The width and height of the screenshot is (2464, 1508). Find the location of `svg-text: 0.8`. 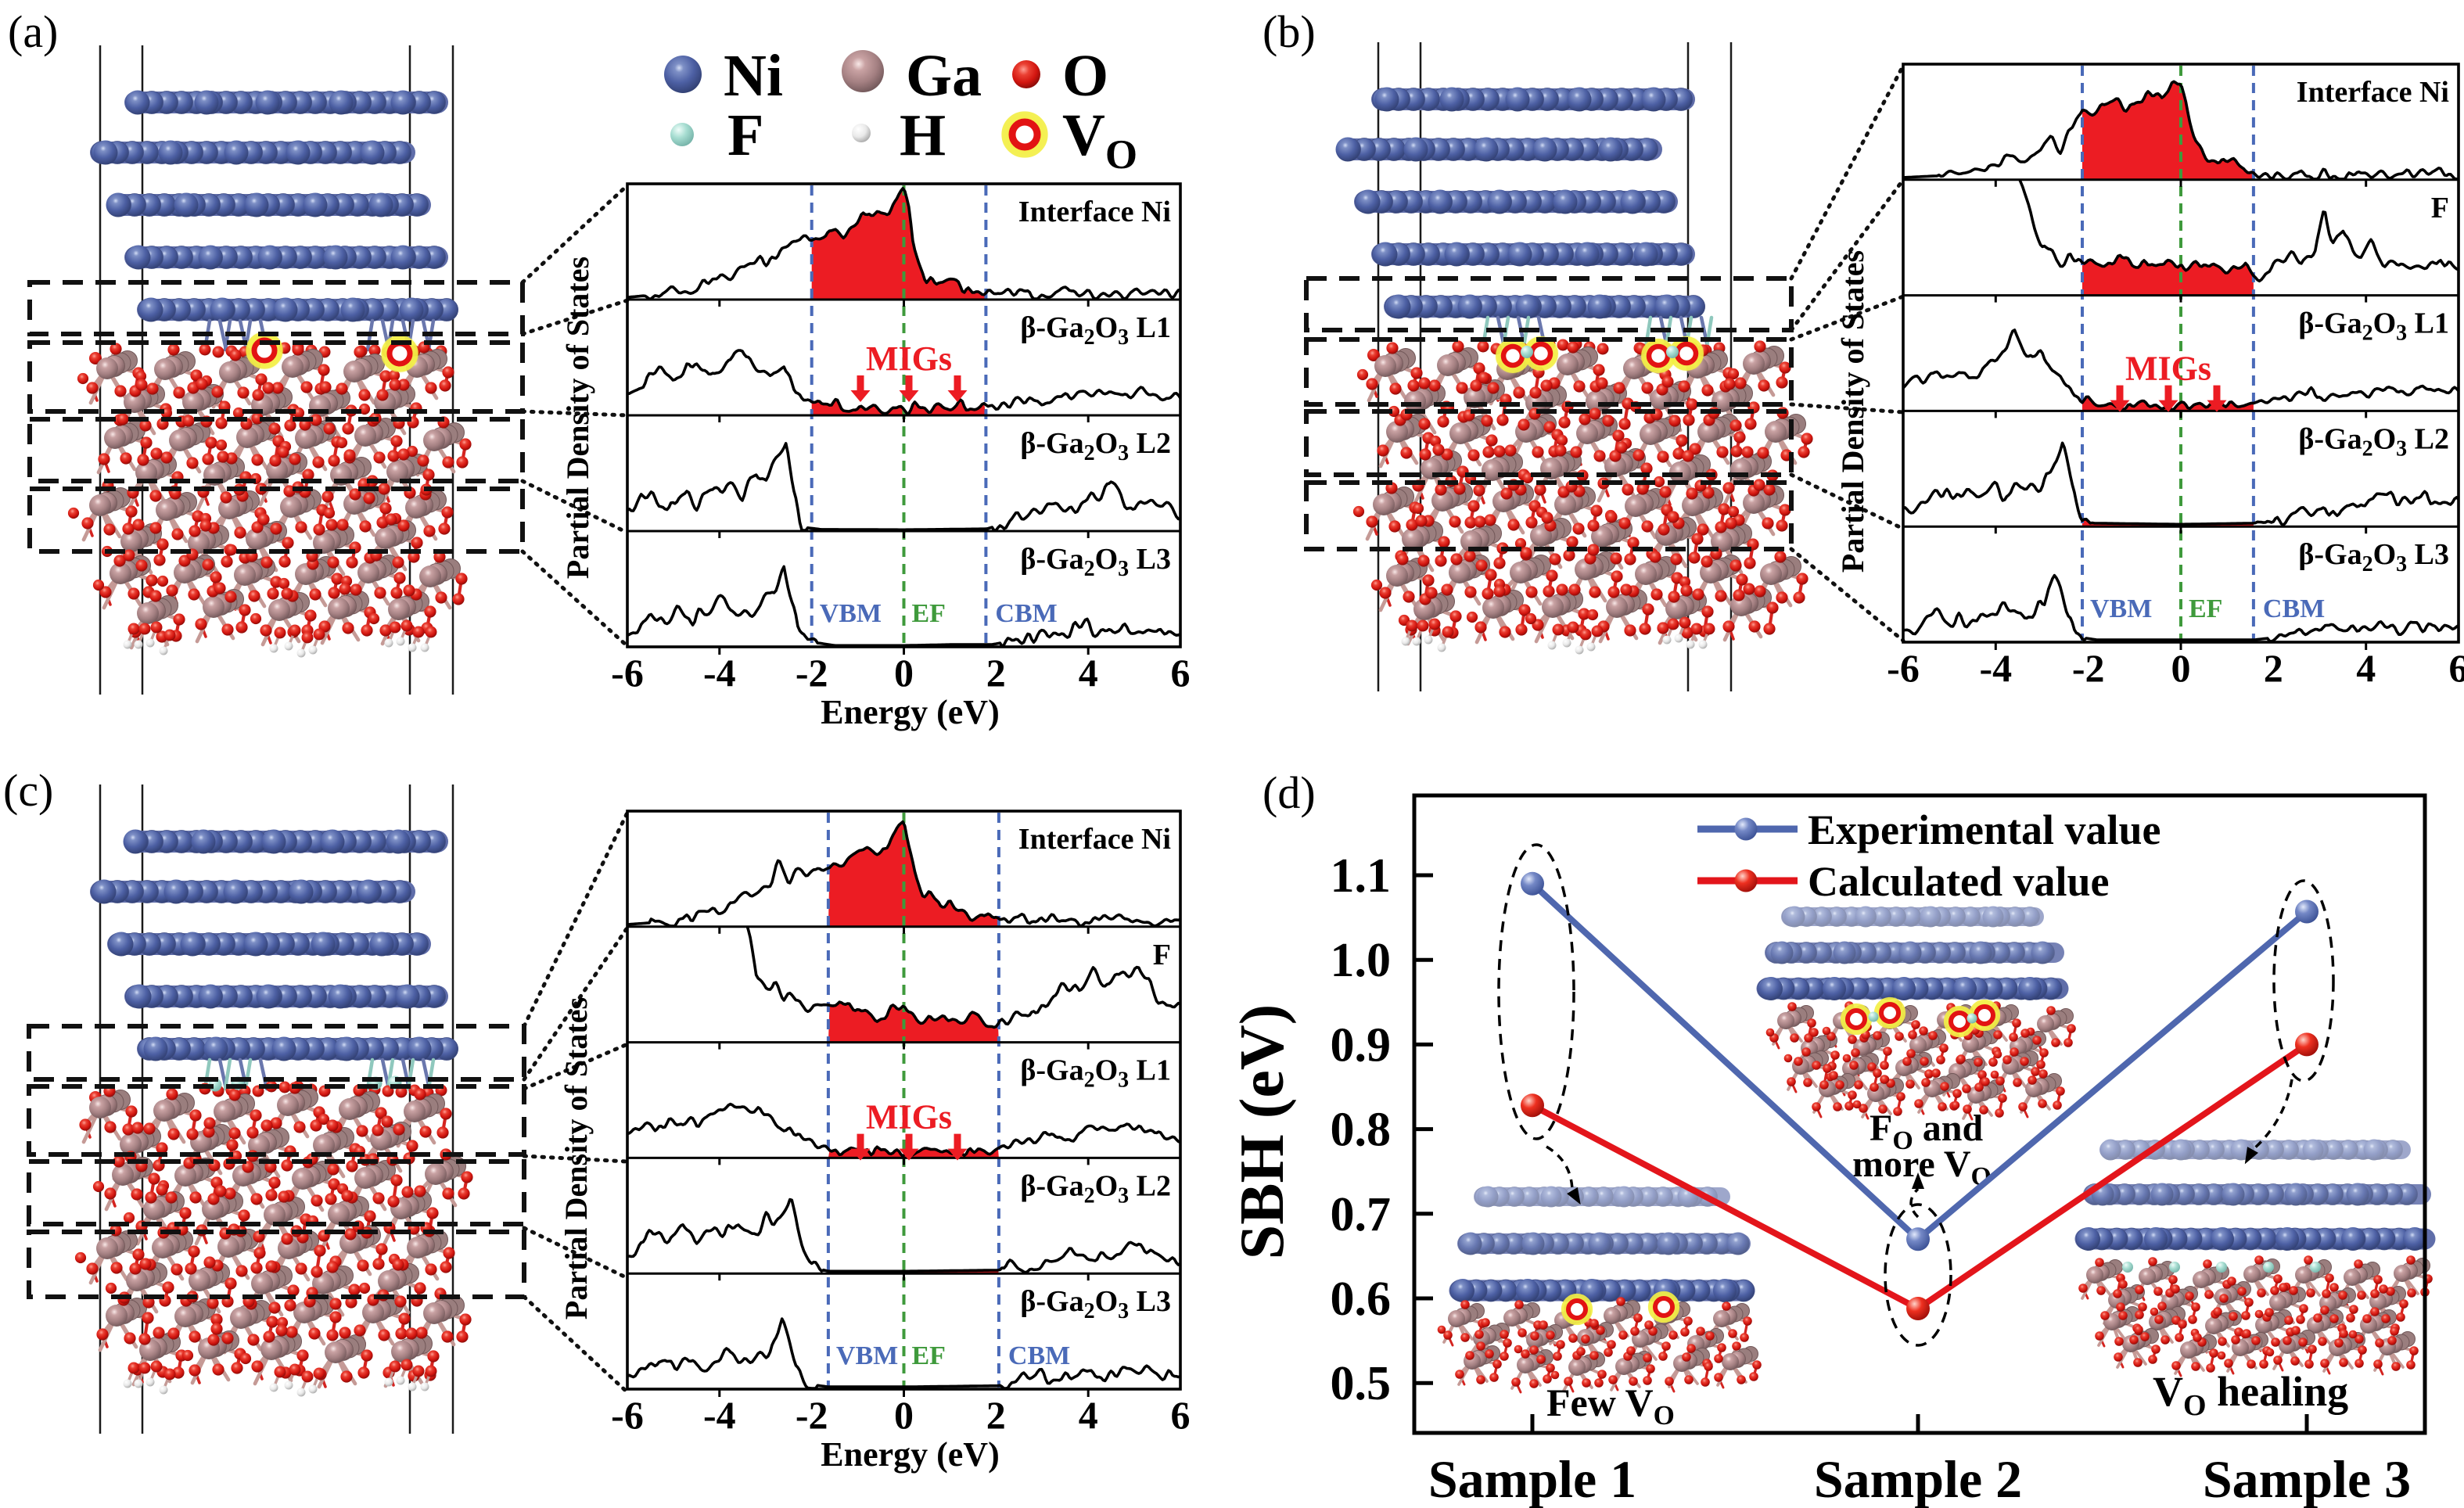

svg-text: 0.8 is located at coordinates (1361, 1130).